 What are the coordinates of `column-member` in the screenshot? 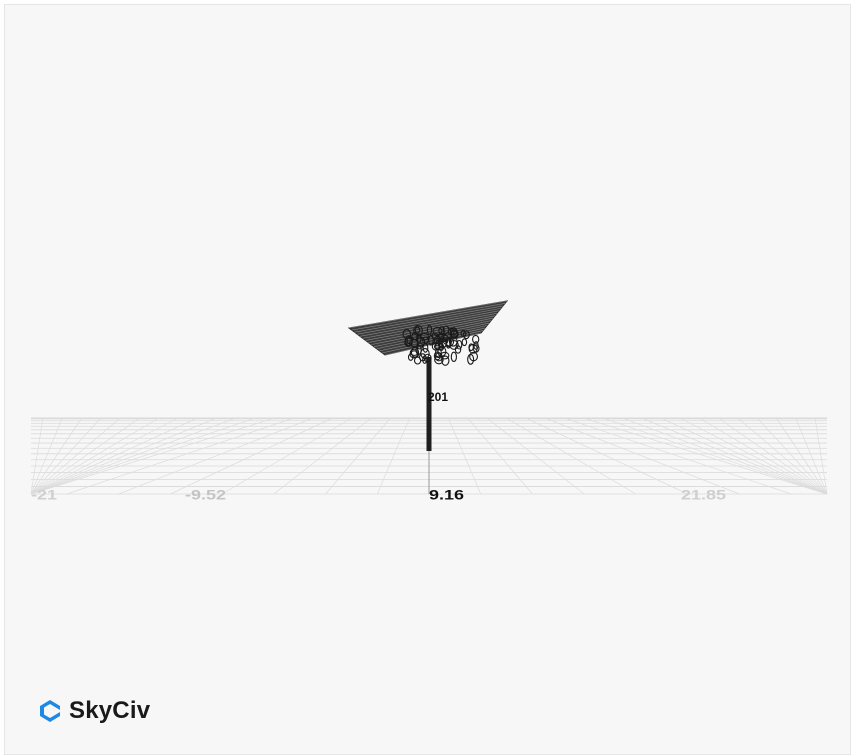 It's located at (429, 404).